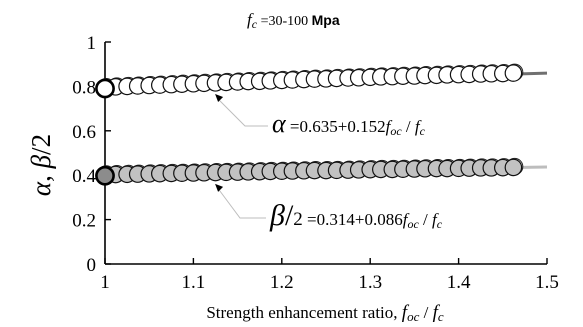  I want to click on y-axis-label: α, β/2, so click(41, 165).